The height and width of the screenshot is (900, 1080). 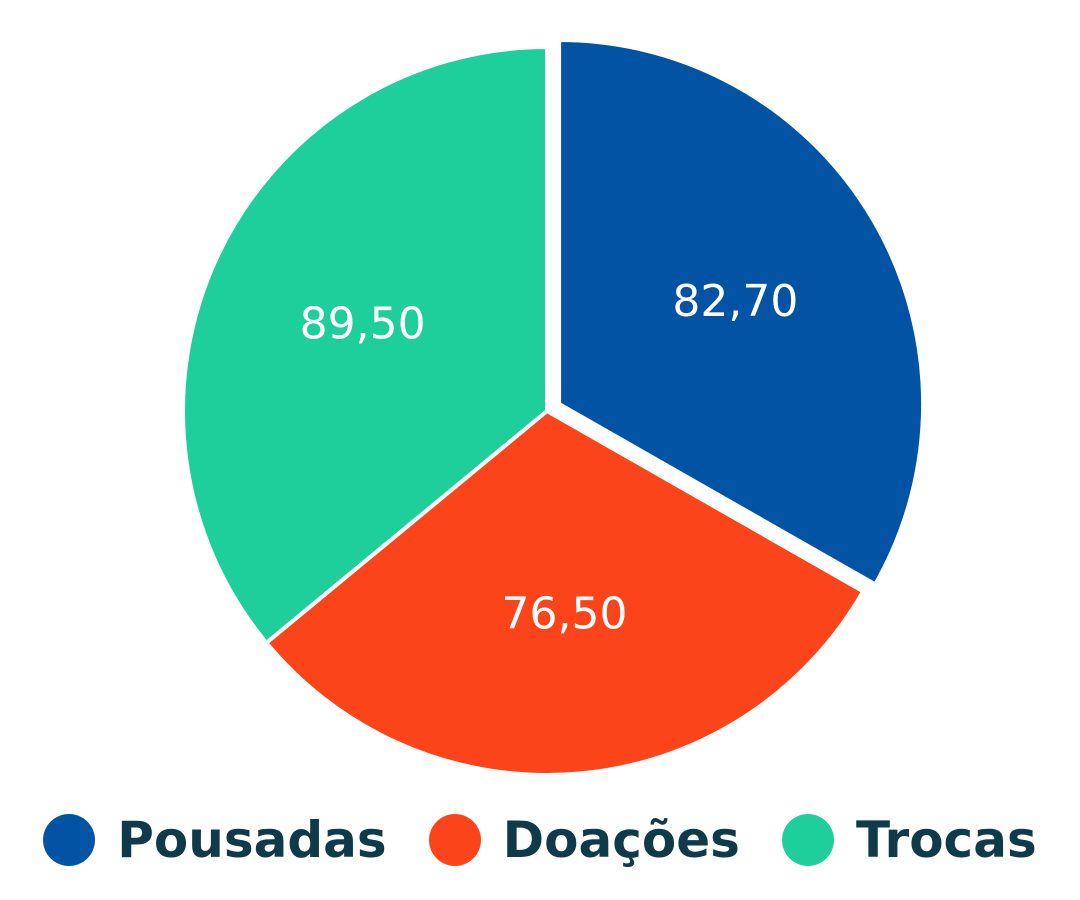 What do you see at coordinates (454, 840) in the screenshot?
I see `legend-swatch-doacoes` at bounding box center [454, 840].